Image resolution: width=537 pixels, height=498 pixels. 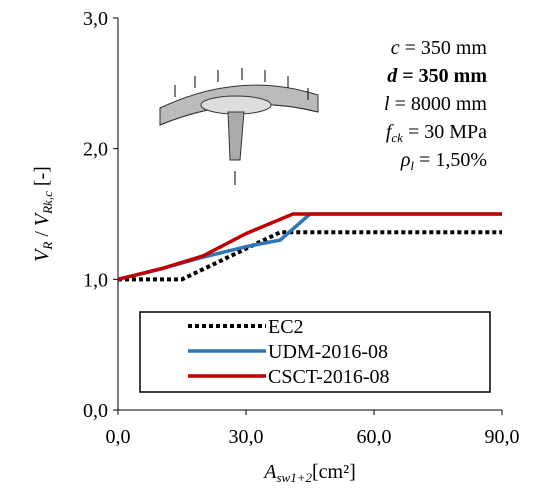 I want to click on y-tick-label: 1,0, so click(x=95, y=280).